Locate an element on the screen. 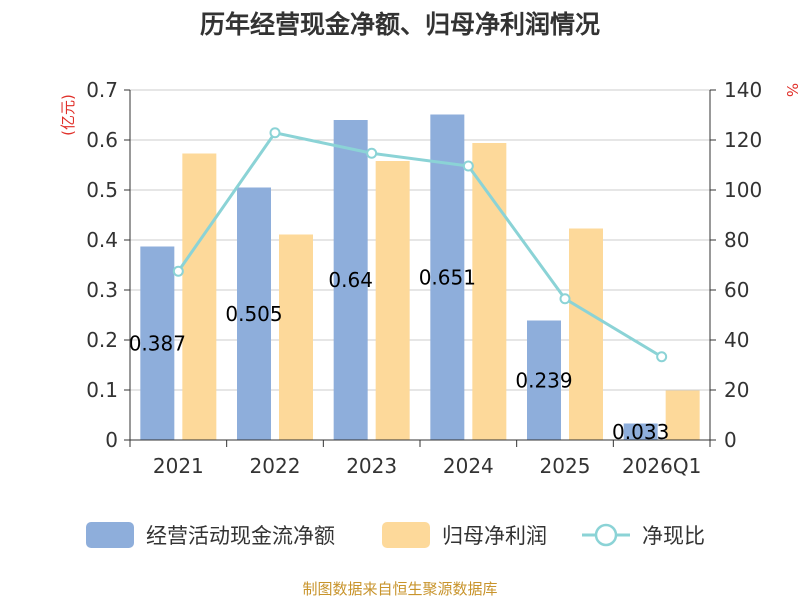 The height and width of the screenshot is (600, 800). bar-value-label: 0.651 is located at coordinates (447, 277).